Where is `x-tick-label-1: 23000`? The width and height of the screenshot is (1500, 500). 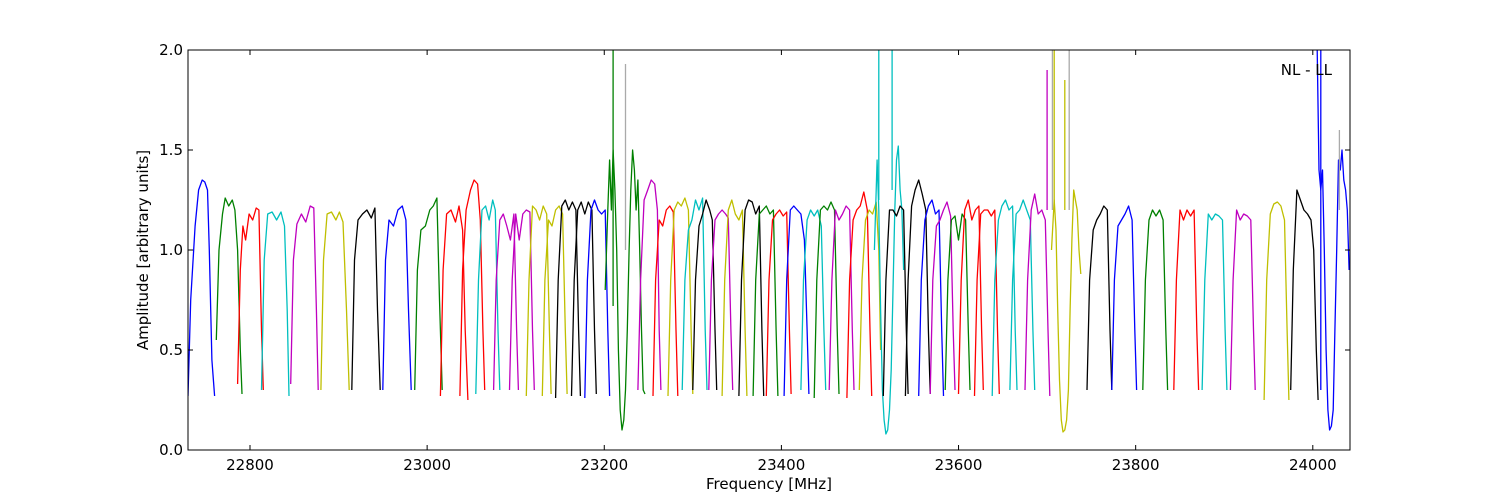 x-tick-label-1: 23000 is located at coordinates (427, 465).